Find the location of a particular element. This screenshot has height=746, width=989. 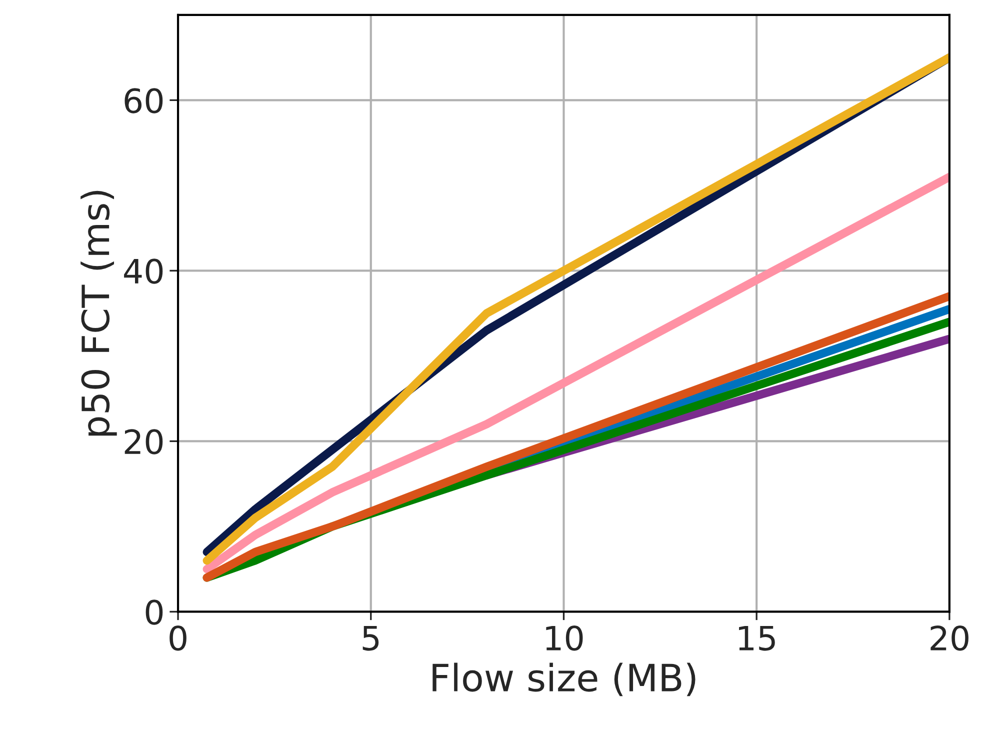

x-tick-label: 15 is located at coordinates (757, 638).